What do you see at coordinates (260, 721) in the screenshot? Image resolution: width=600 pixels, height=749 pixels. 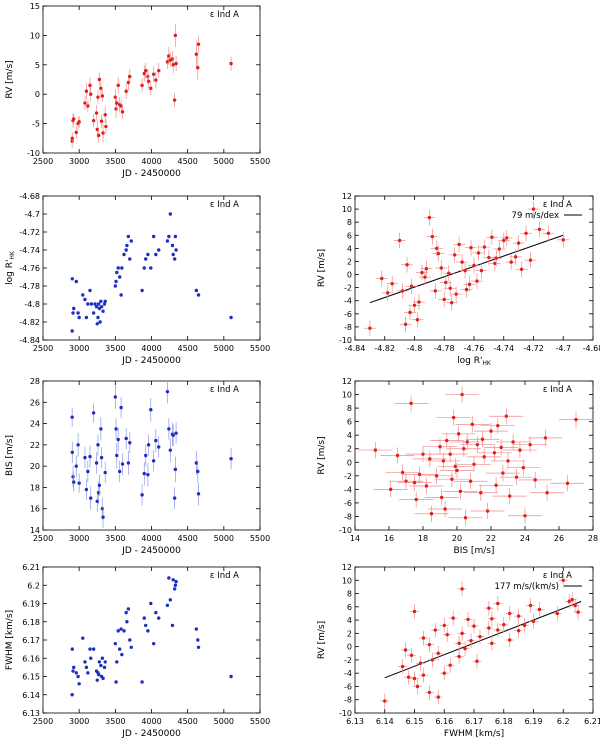 I see `x-tick-label: 5500` at bounding box center [260, 721].